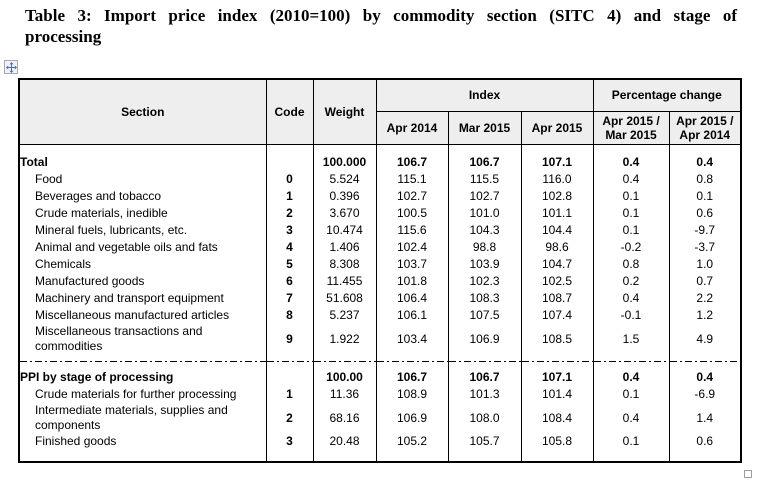 The height and width of the screenshot is (483, 762). Describe the element at coordinates (485, 394) in the screenshot. I see `index-mar2015-cell: 101.3` at that location.